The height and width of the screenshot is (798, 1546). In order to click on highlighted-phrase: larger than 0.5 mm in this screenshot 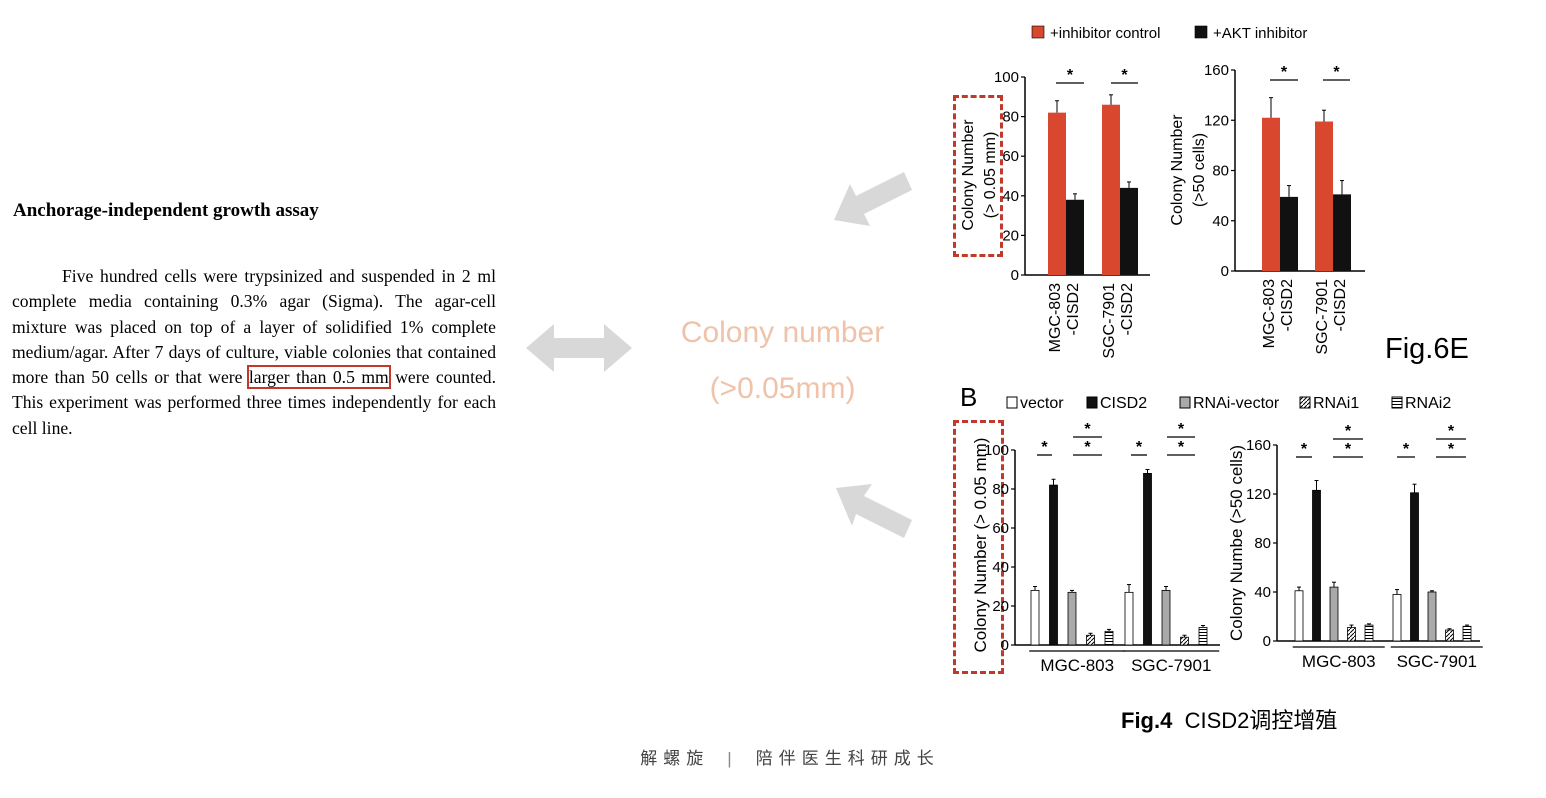, I will do `click(318, 377)`.